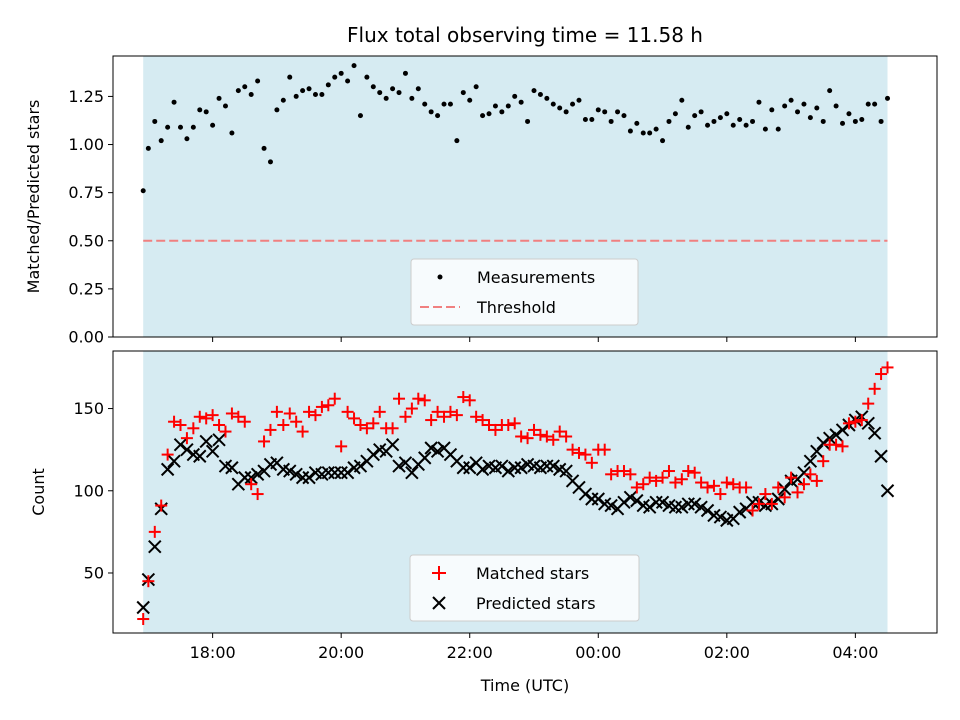 The image size is (960, 720). What do you see at coordinates (93, 490) in the screenshot?
I see `bottom-y-axis-ticks: 50 100 150` at bounding box center [93, 490].